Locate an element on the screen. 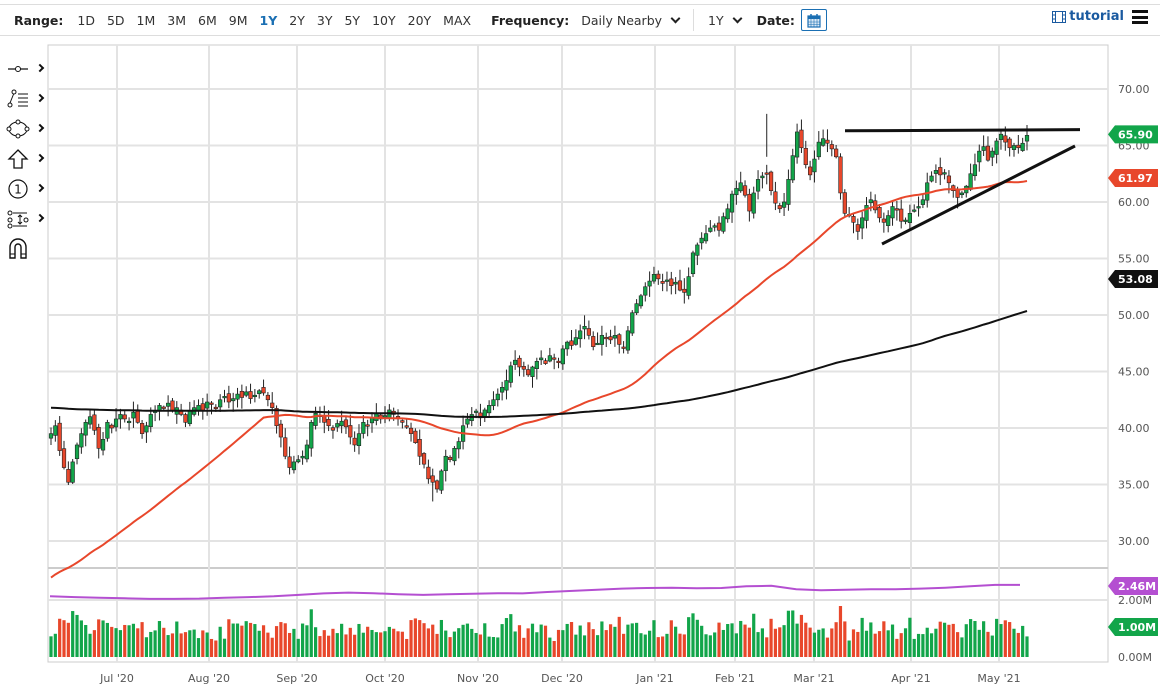 The width and height of the screenshot is (1160, 699). shapes-tool is located at coordinates (25, 129).